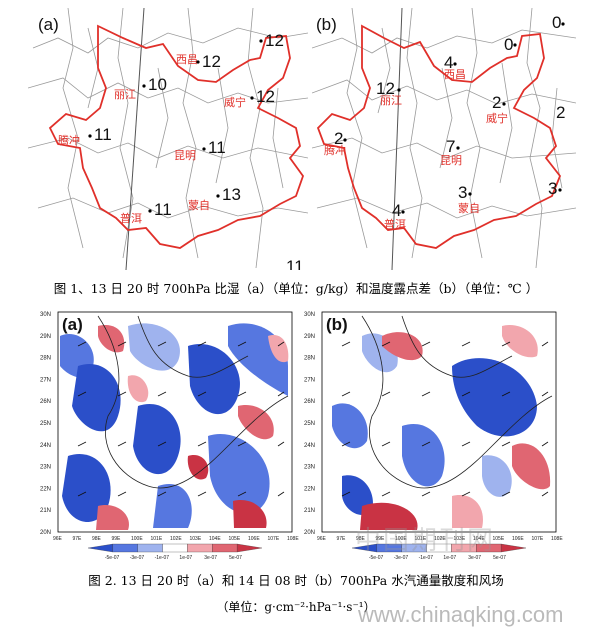 This screenshot has height=630, width=592. Describe the element at coordinates (479, 539) in the screenshot. I see `lon-tick-label: 104E` at that location.